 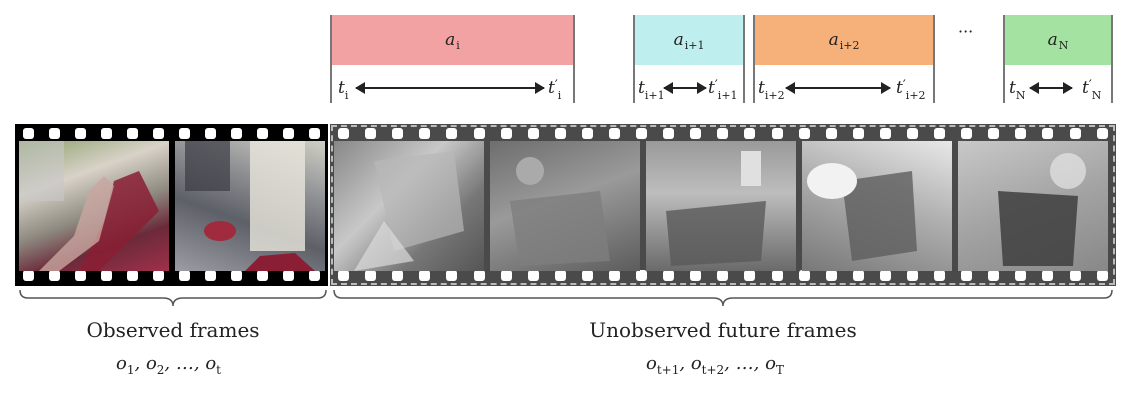 What do you see at coordinates (771, 90) in the screenshot?
I see `label-t-i+2: ti+2` at bounding box center [771, 90].